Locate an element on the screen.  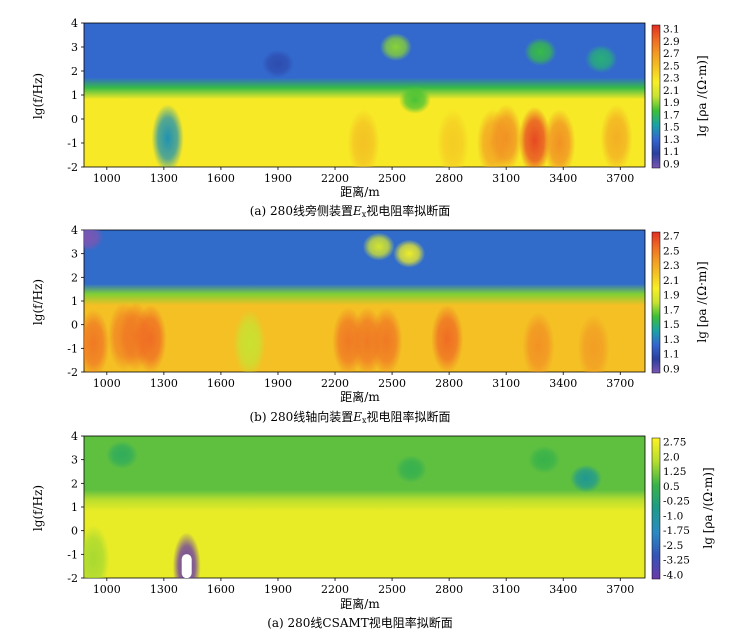
x-tick-label: 2200 is located at coordinates (335, 589).